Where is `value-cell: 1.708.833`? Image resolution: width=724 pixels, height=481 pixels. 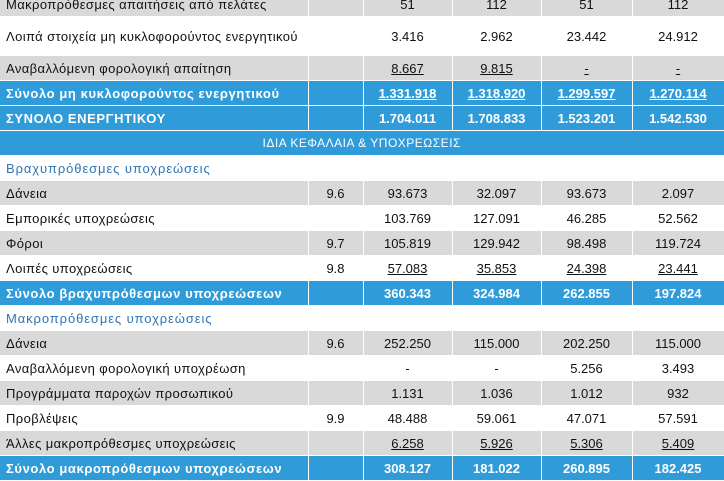
value-cell: 1.708.833 is located at coordinates (497, 118).